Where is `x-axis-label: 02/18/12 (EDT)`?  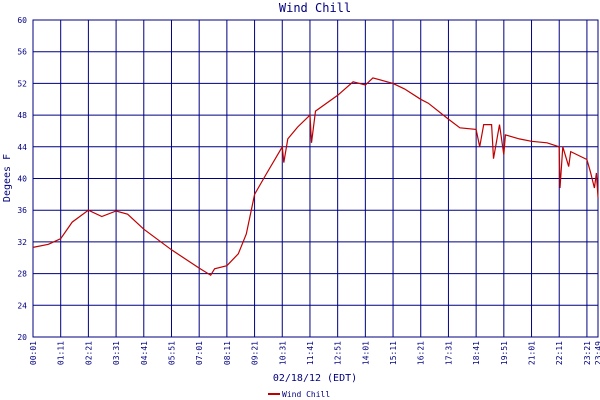
x-axis-label: 02/18/12 (EDT) is located at coordinates (315, 378).